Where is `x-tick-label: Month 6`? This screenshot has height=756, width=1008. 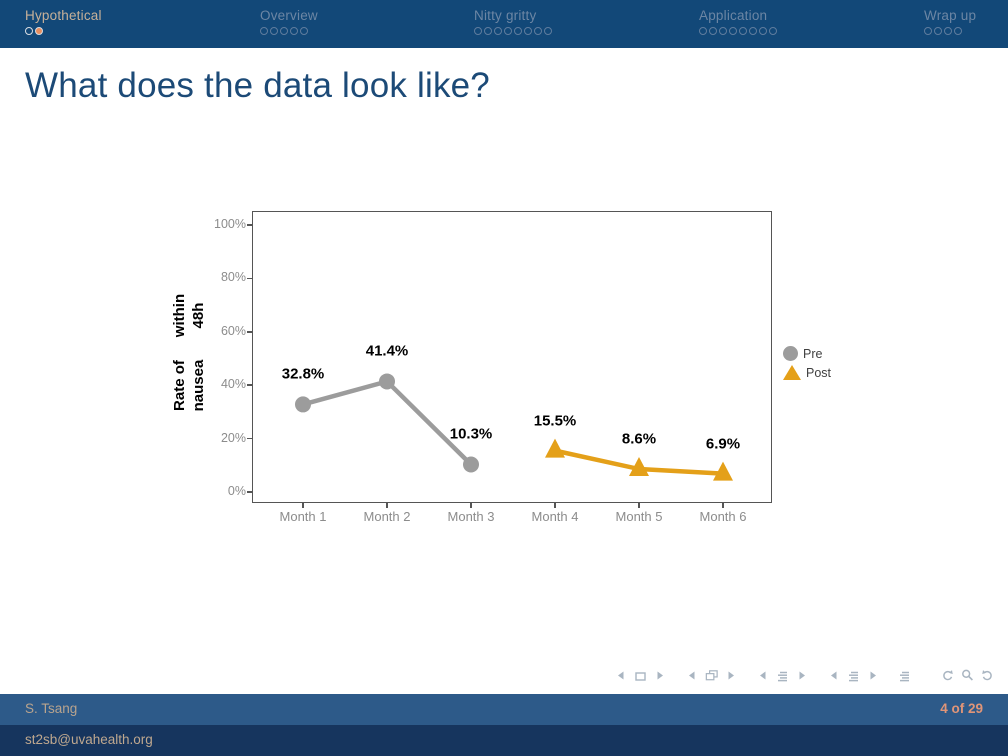
x-tick-label: Month 6 is located at coordinates (723, 516).